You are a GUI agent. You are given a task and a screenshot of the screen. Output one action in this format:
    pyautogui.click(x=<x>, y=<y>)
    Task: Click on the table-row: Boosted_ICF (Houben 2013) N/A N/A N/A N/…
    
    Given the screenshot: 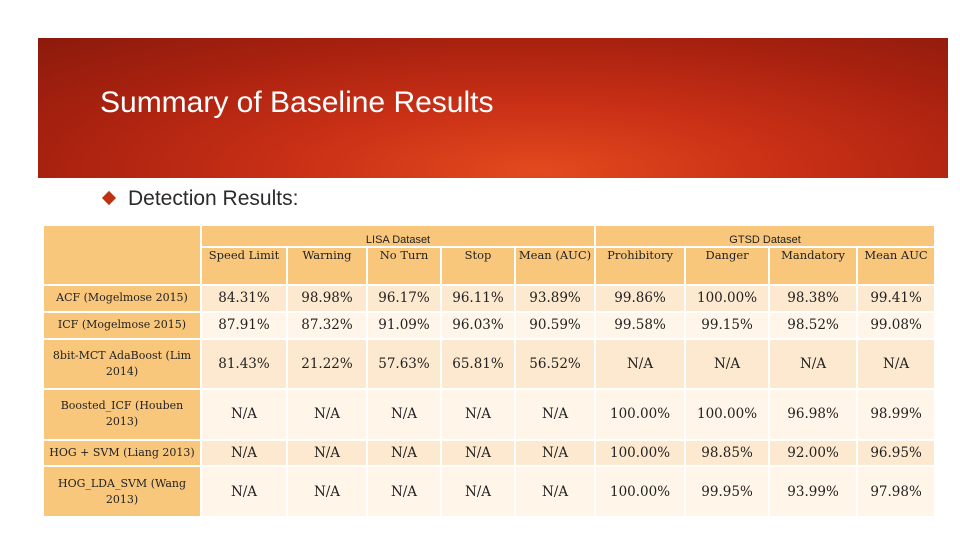 What is the action you would take?
    pyautogui.click(x=489, y=414)
    